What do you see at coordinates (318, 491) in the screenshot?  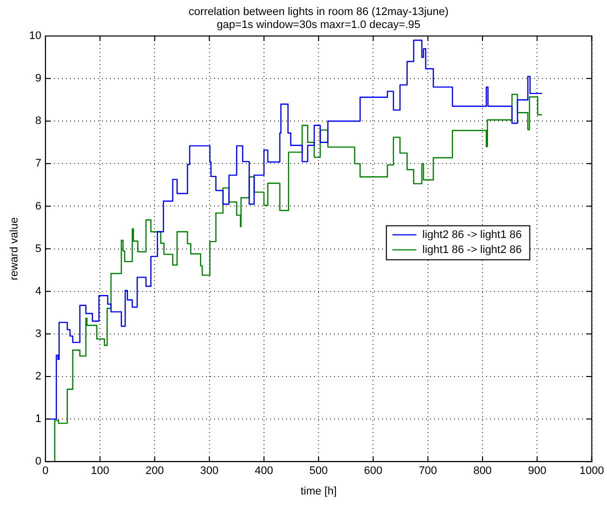 I see `x-axis-title: time [h]` at bounding box center [318, 491].